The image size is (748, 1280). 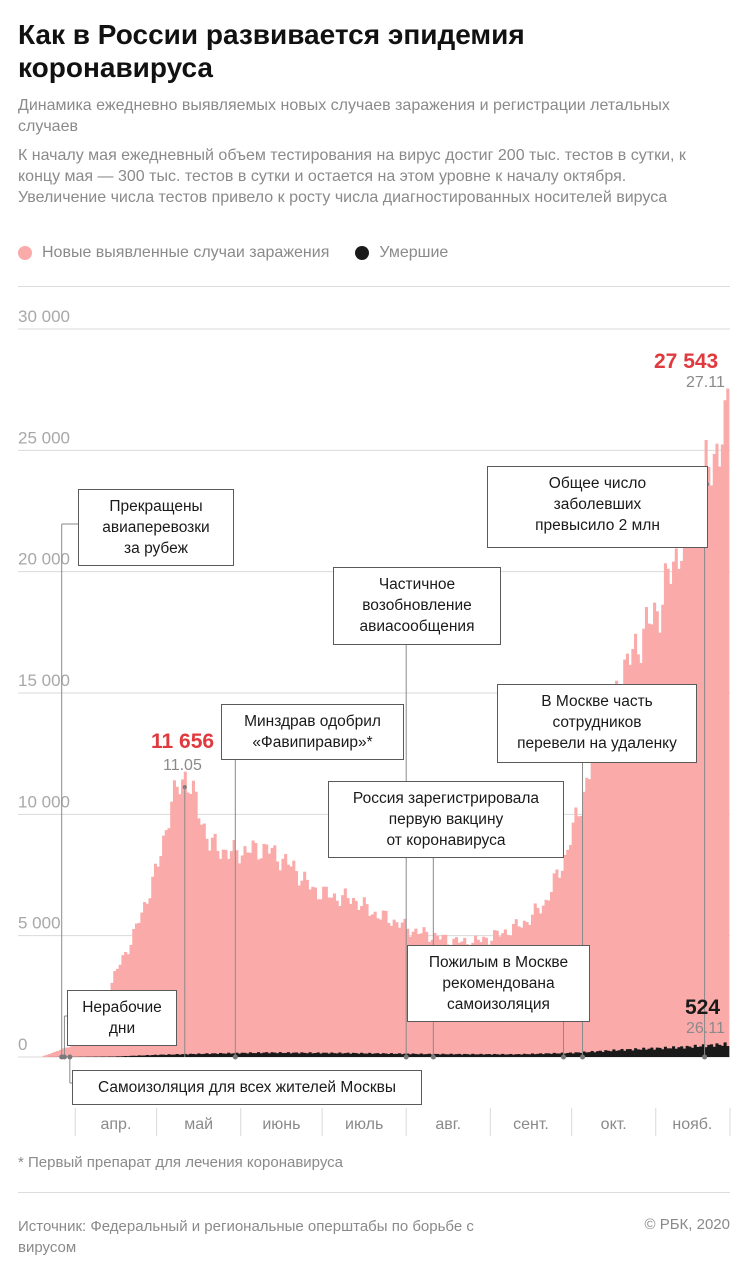 I want to click on legend-swatch-deaths, so click(x=362, y=253).